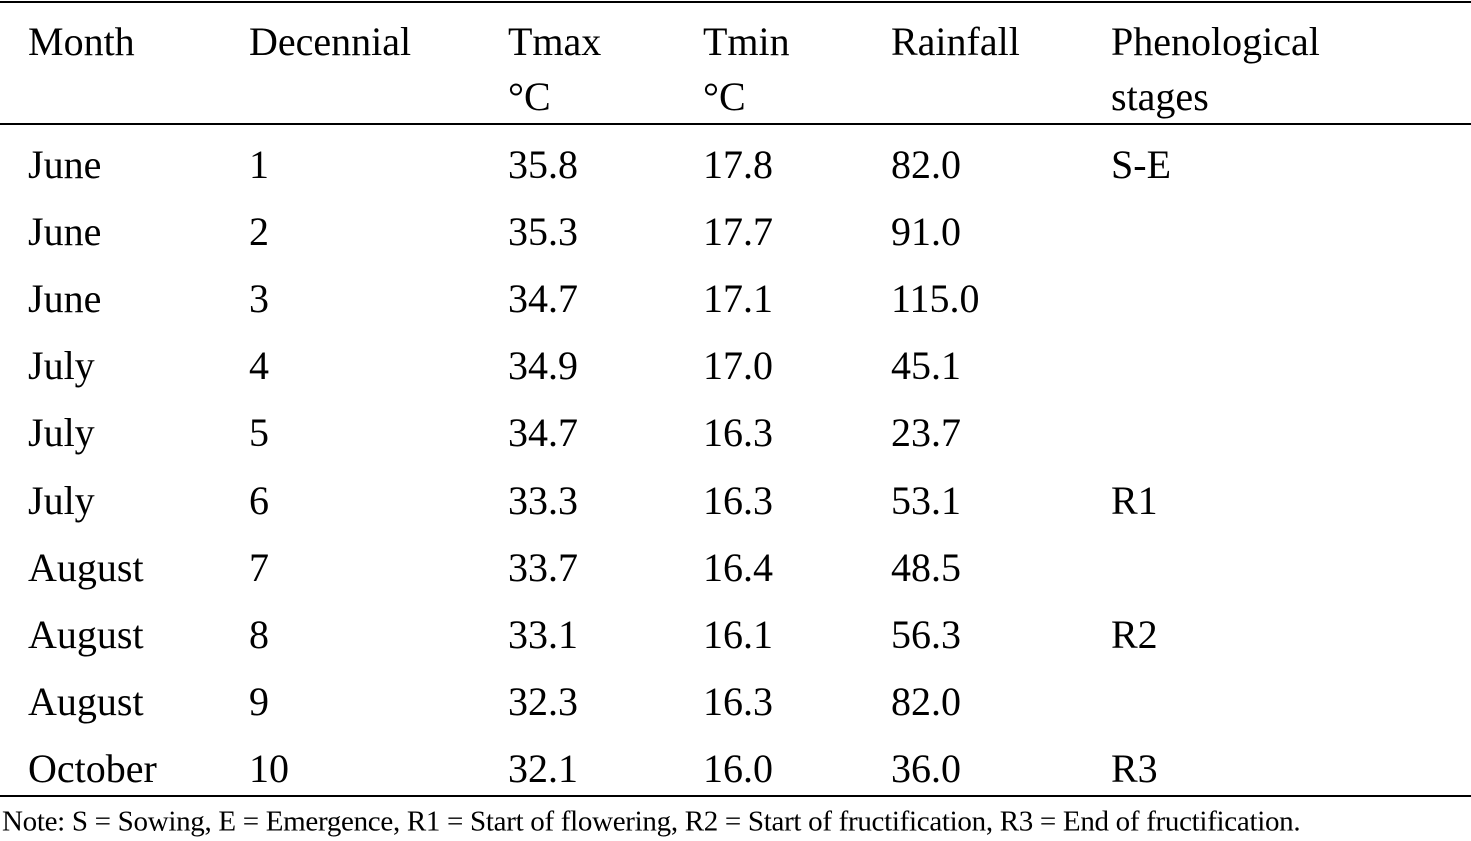  What do you see at coordinates (738, 164) in the screenshot?
I see `table-cell: 17.8` at bounding box center [738, 164].